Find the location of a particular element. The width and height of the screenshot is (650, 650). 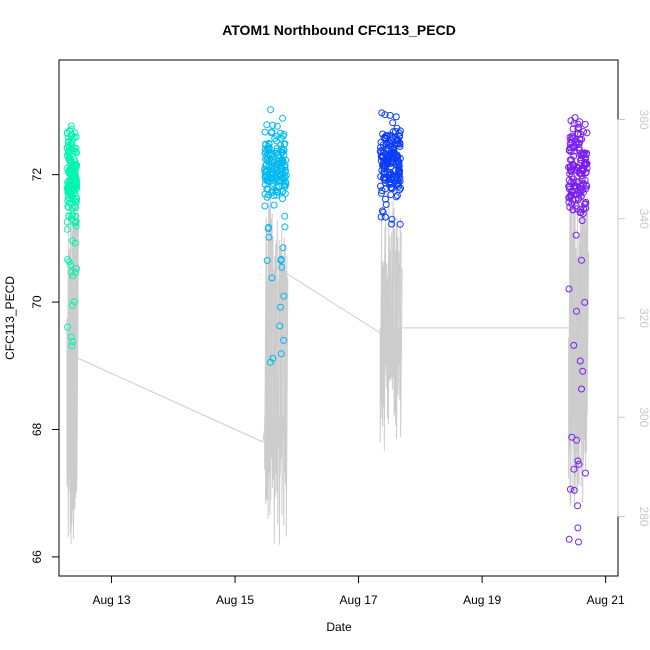

y-axis-label: CFC113_PECD is located at coordinates (10, 318).